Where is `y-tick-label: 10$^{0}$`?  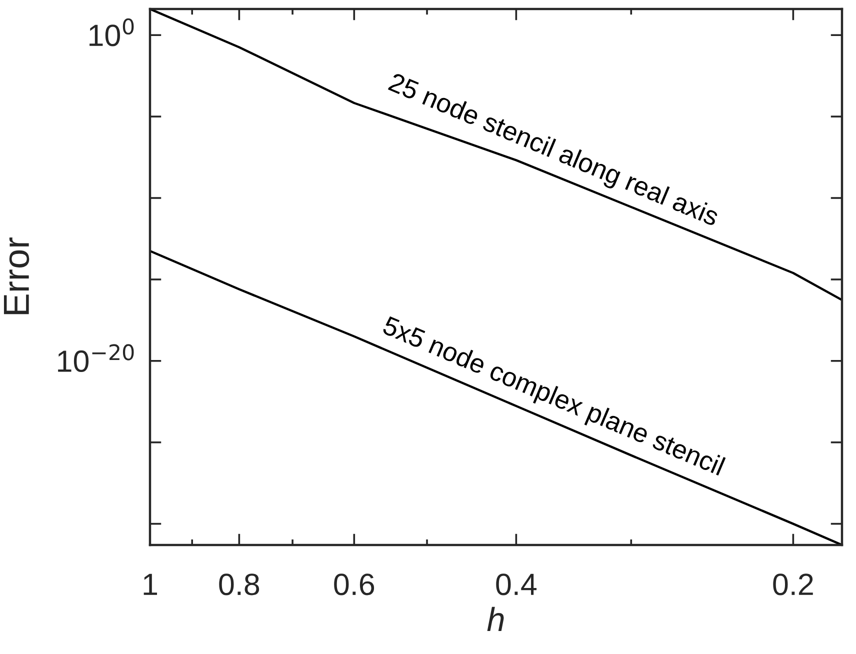 y-tick-label: 10$^{0}$ is located at coordinates (112, 32).